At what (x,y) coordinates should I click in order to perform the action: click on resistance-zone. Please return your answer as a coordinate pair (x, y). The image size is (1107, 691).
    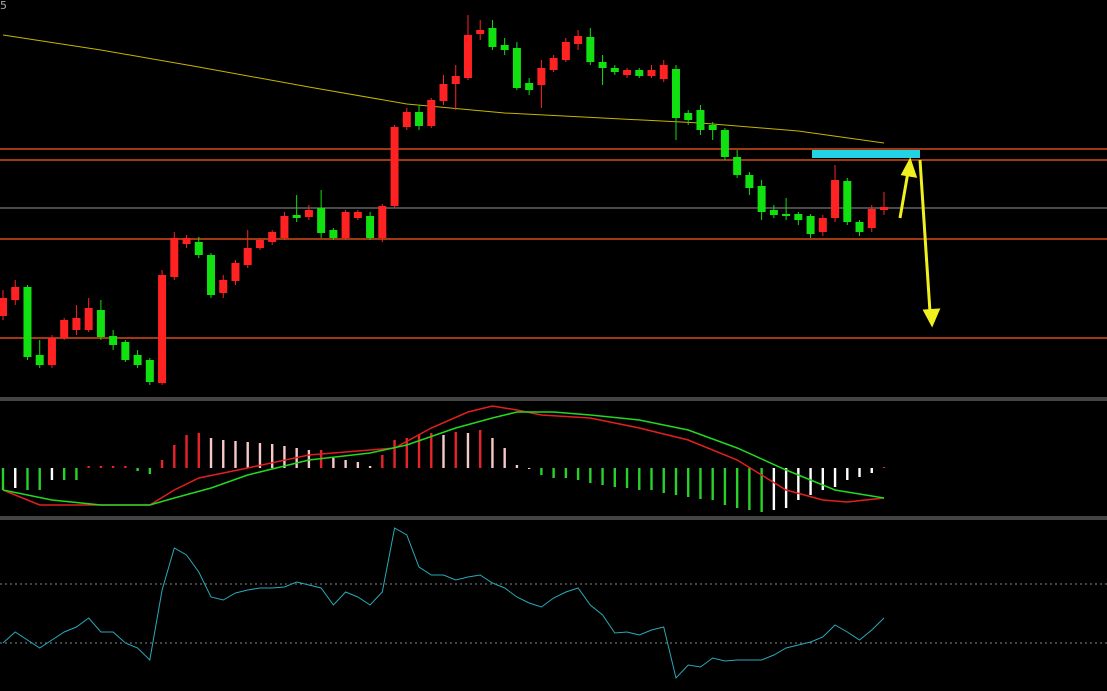
    Looking at the image, I should click on (866, 154).